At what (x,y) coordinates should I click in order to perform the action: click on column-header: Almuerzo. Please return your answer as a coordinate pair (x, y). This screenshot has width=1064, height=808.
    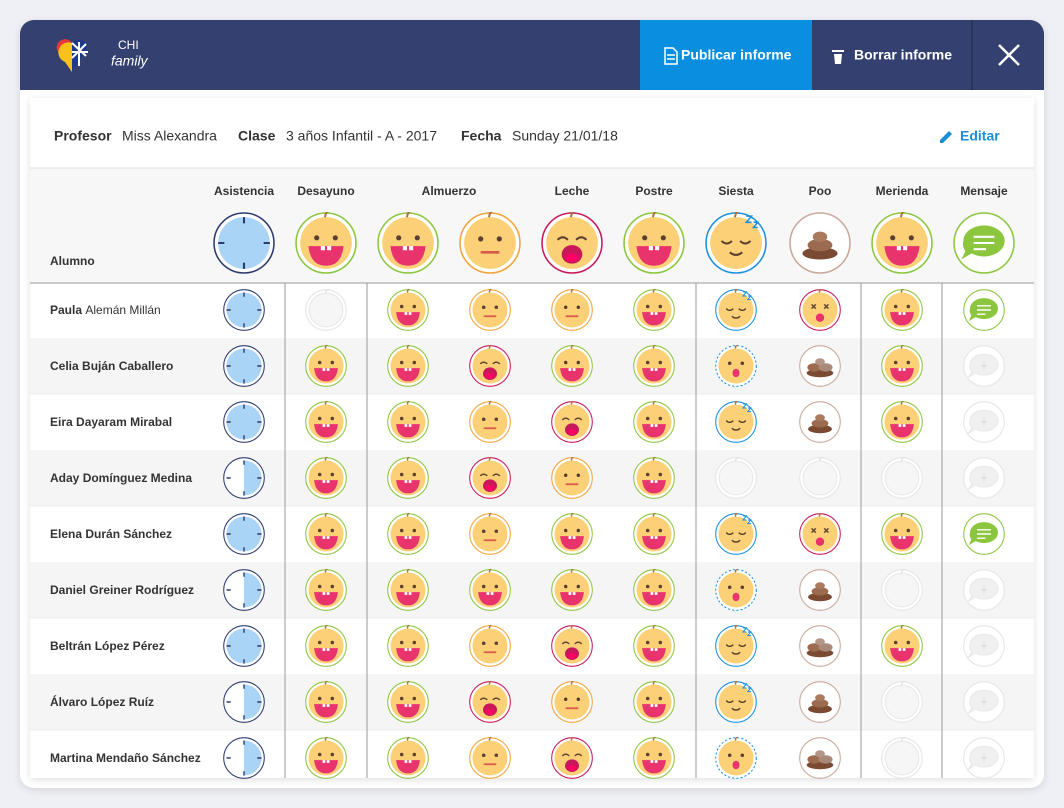
    Looking at the image, I should click on (449, 191).